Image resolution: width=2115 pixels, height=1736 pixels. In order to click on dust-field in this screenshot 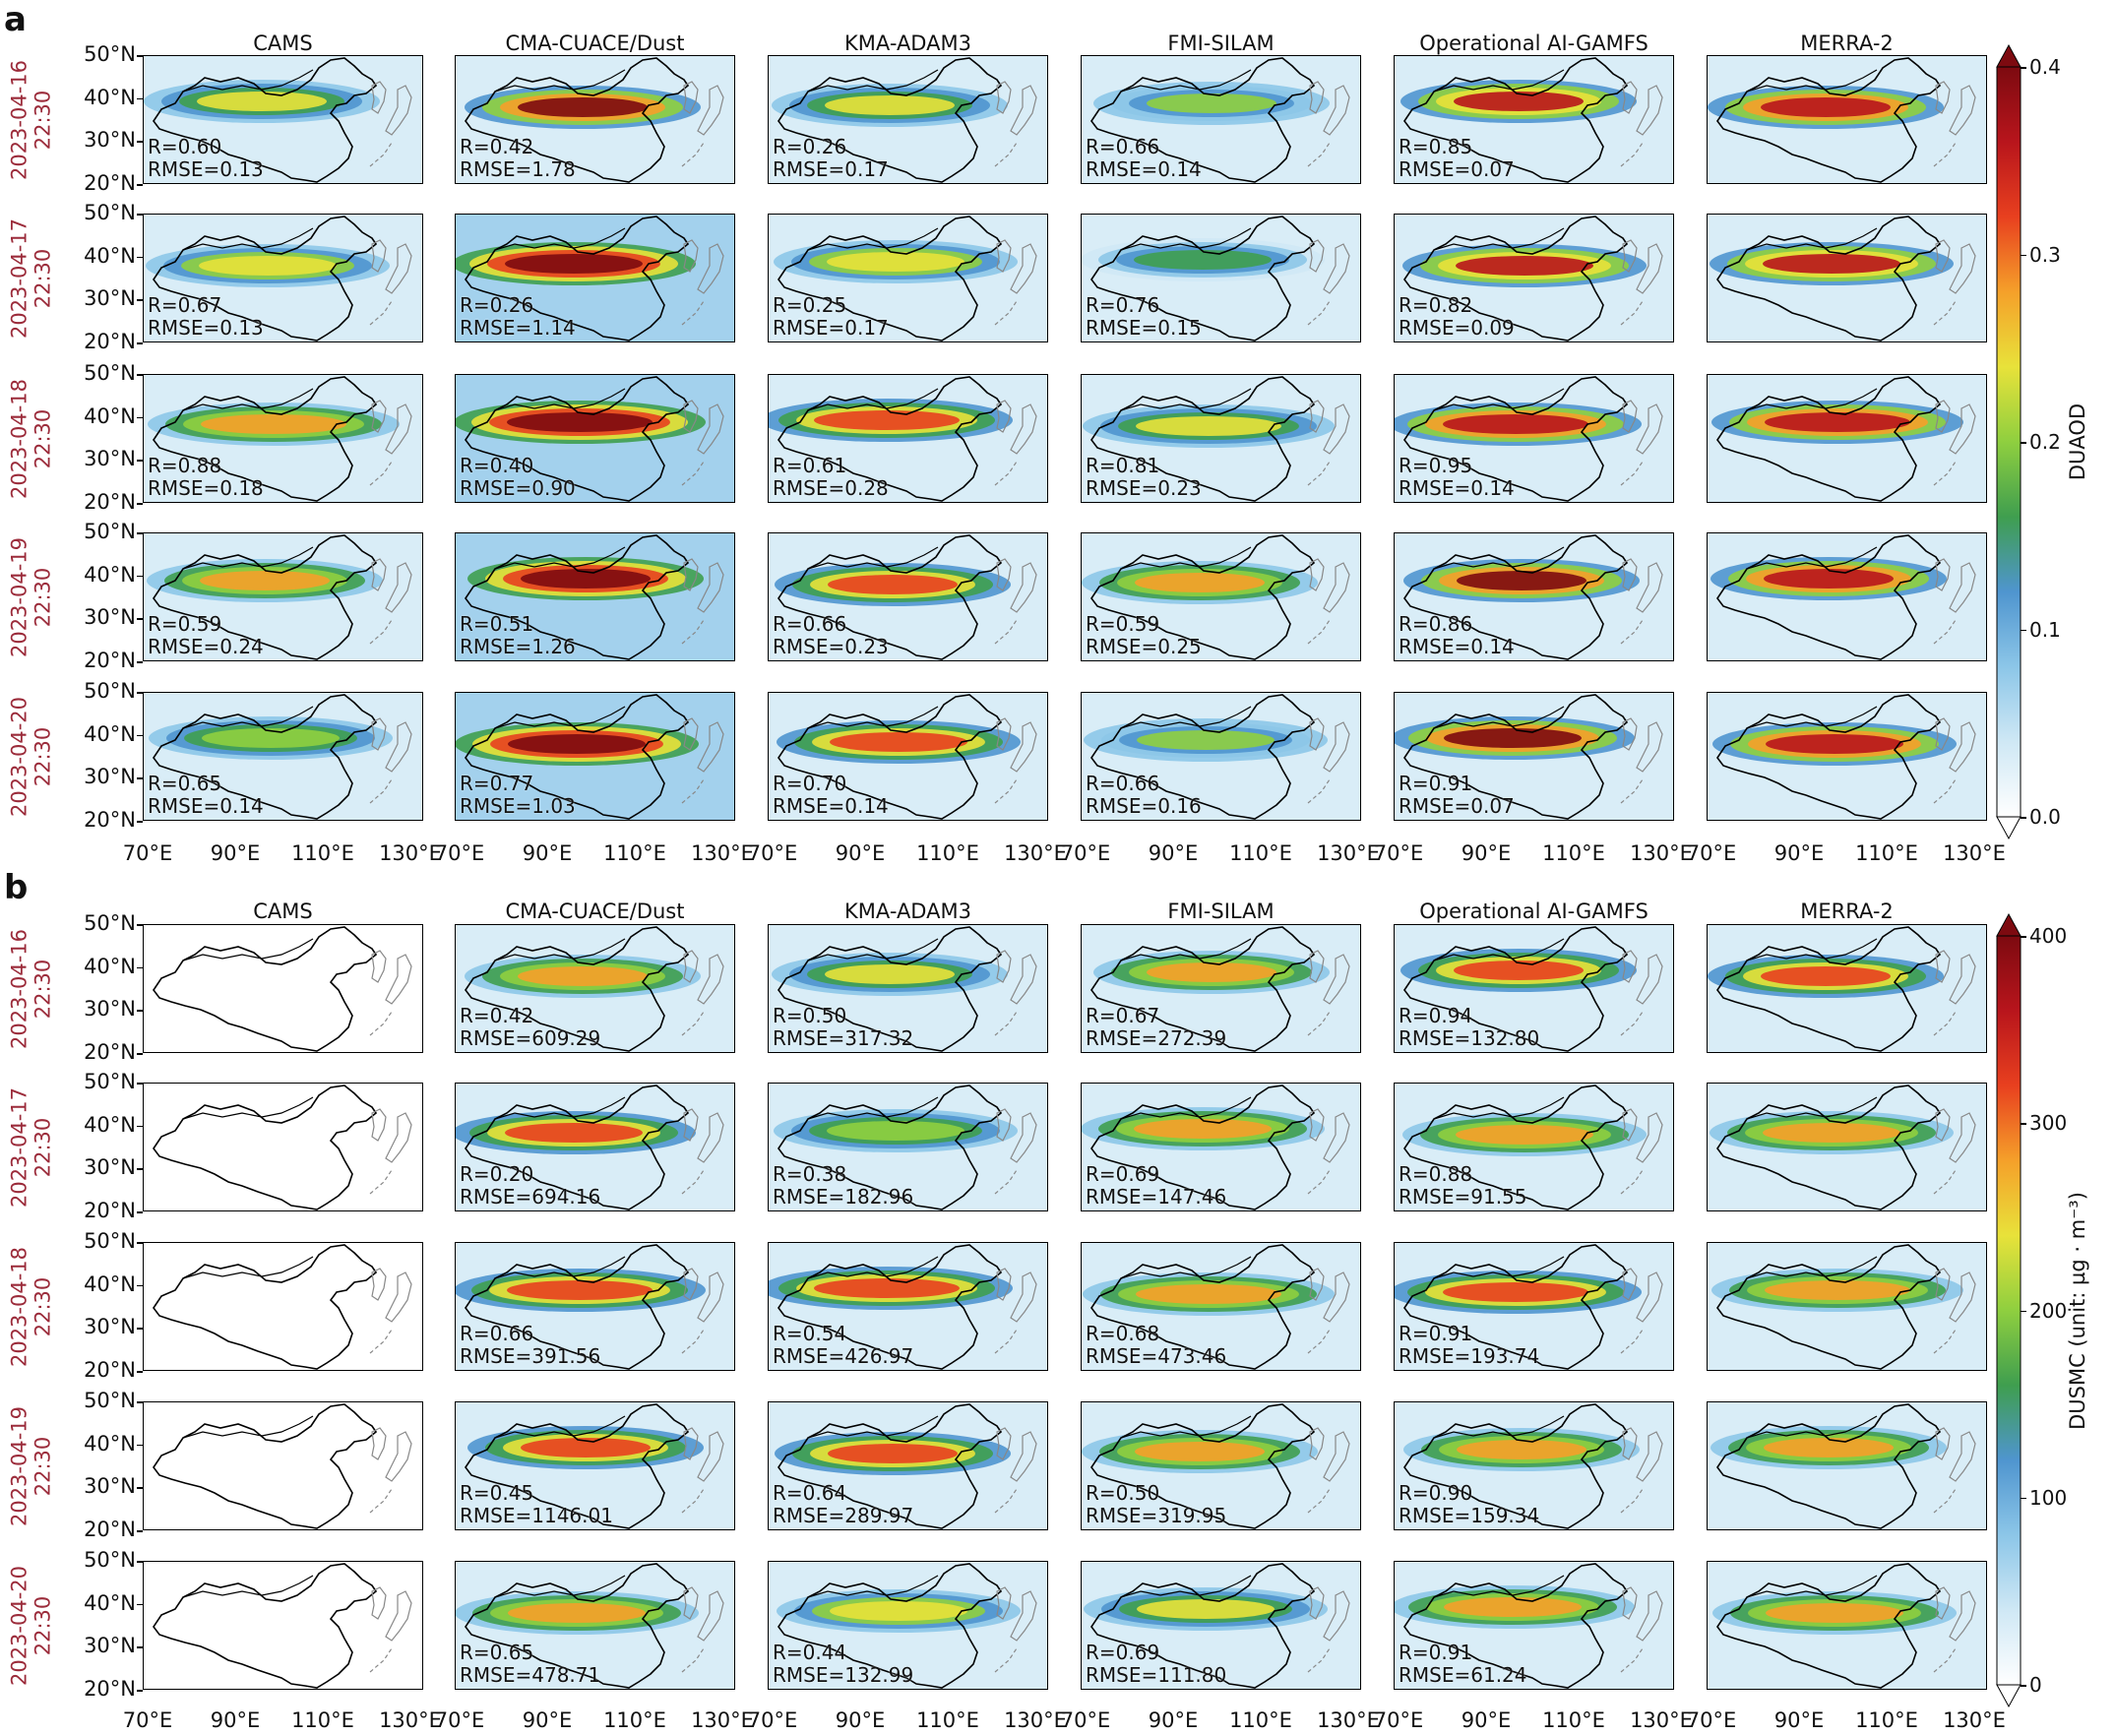, I will do `click(1847, 278)`.